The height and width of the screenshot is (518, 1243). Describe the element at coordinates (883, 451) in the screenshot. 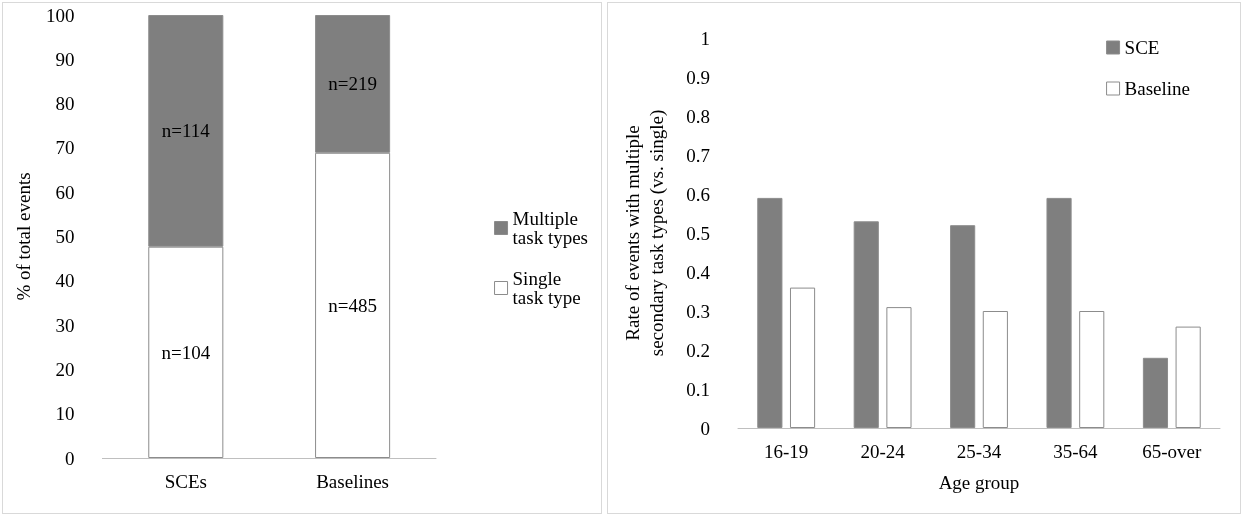

I see `x-tick-label: 20-24` at that location.